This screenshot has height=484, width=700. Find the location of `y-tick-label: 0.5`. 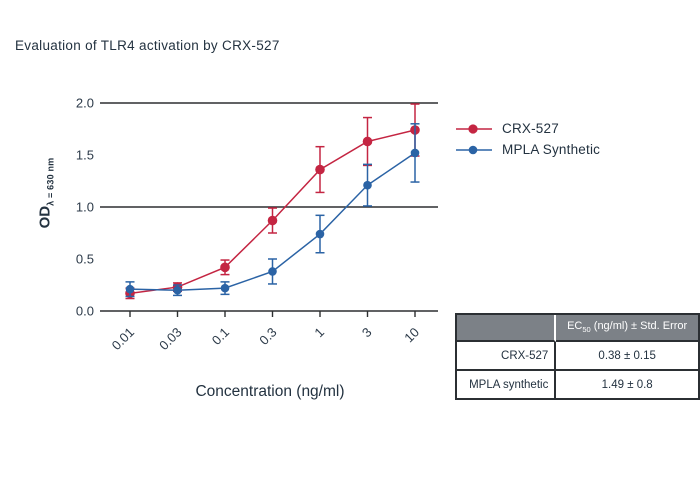

y-tick-label: 0.5 is located at coordinates (85, 259).